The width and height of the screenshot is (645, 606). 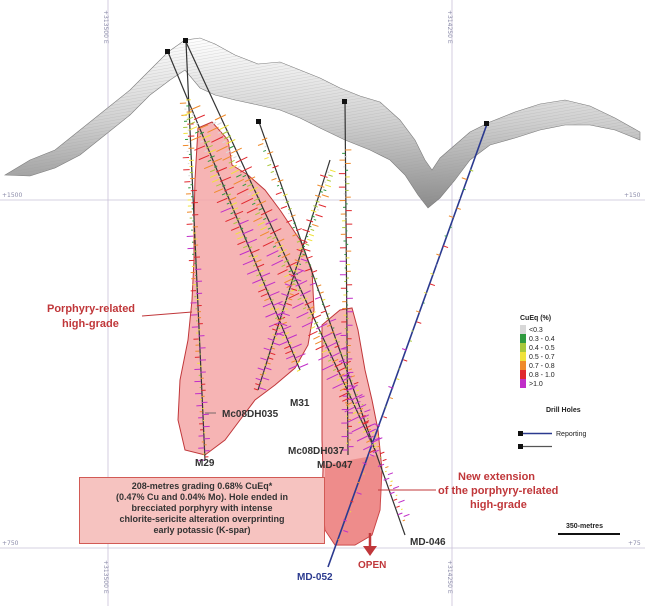 What do you see at coordinates (584, 526) in the screenshot?
I see `scale-bar-label: 350-metres` at bounding box center [584, 526].